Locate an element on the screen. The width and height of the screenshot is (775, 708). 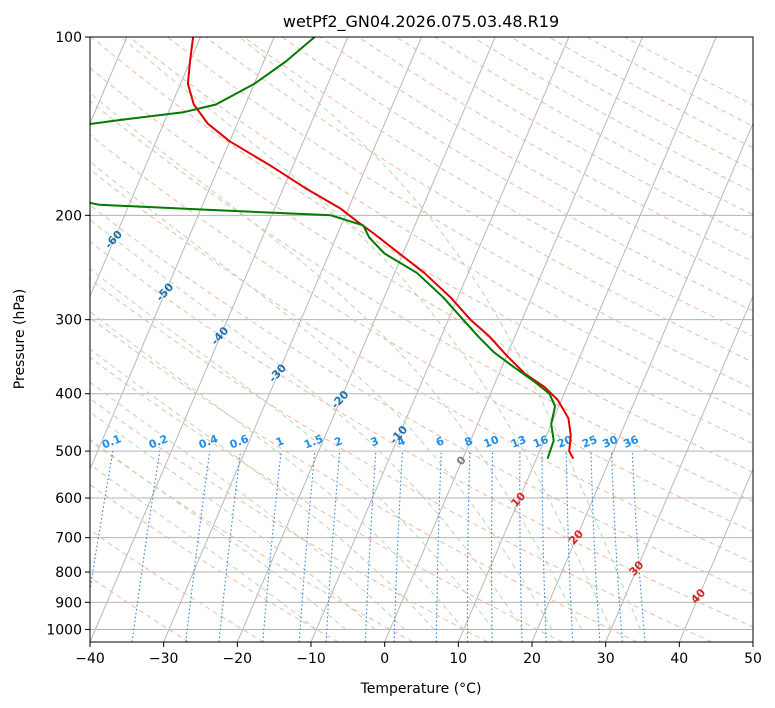
mixing-ratio-label: 0.1 is located at coordinates (111, 441).